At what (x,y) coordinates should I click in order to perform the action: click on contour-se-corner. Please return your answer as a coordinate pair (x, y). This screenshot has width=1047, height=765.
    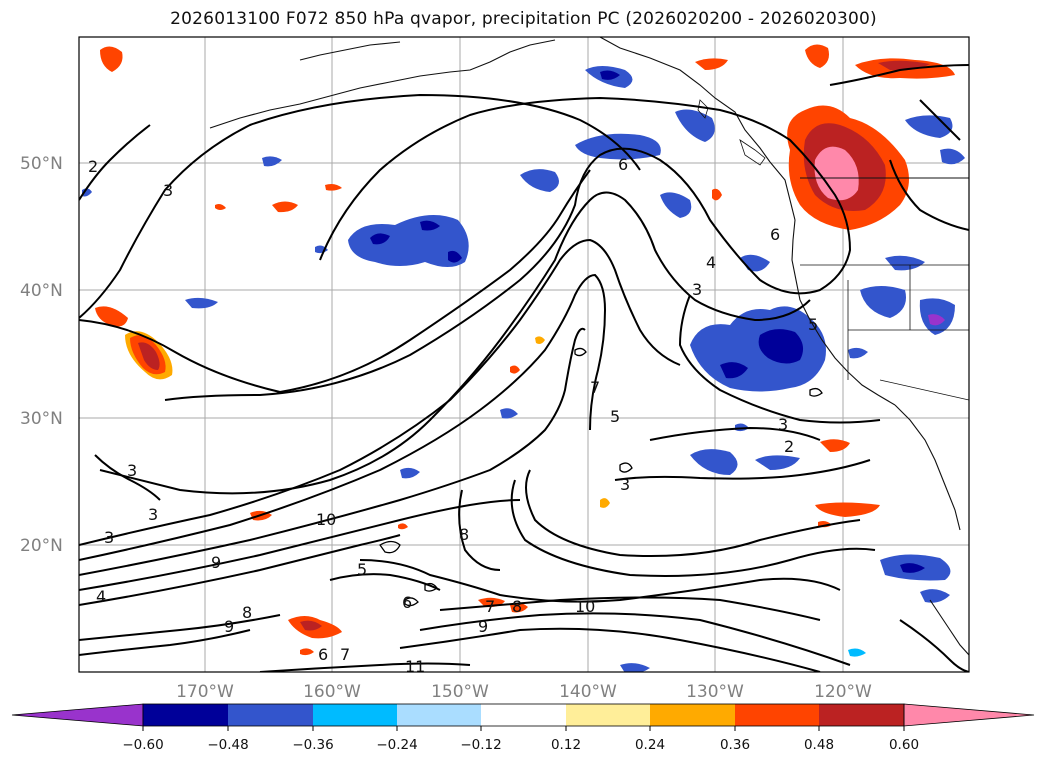
    Looking at the image, I should click on (934, 645).